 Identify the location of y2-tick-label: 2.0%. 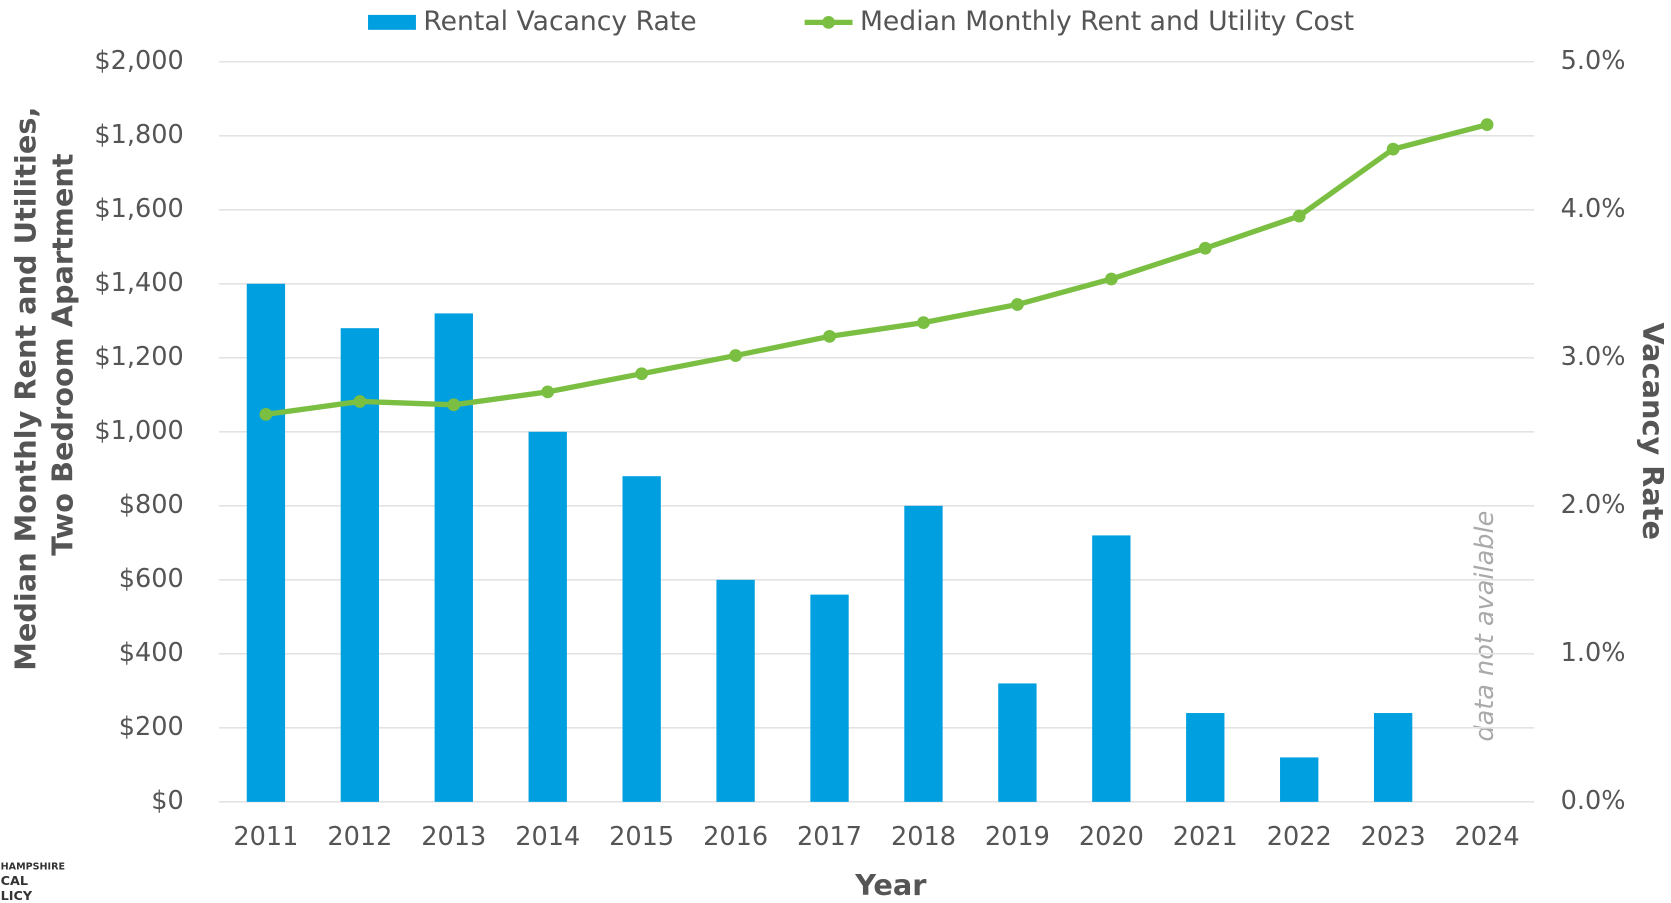
(1593, 505).